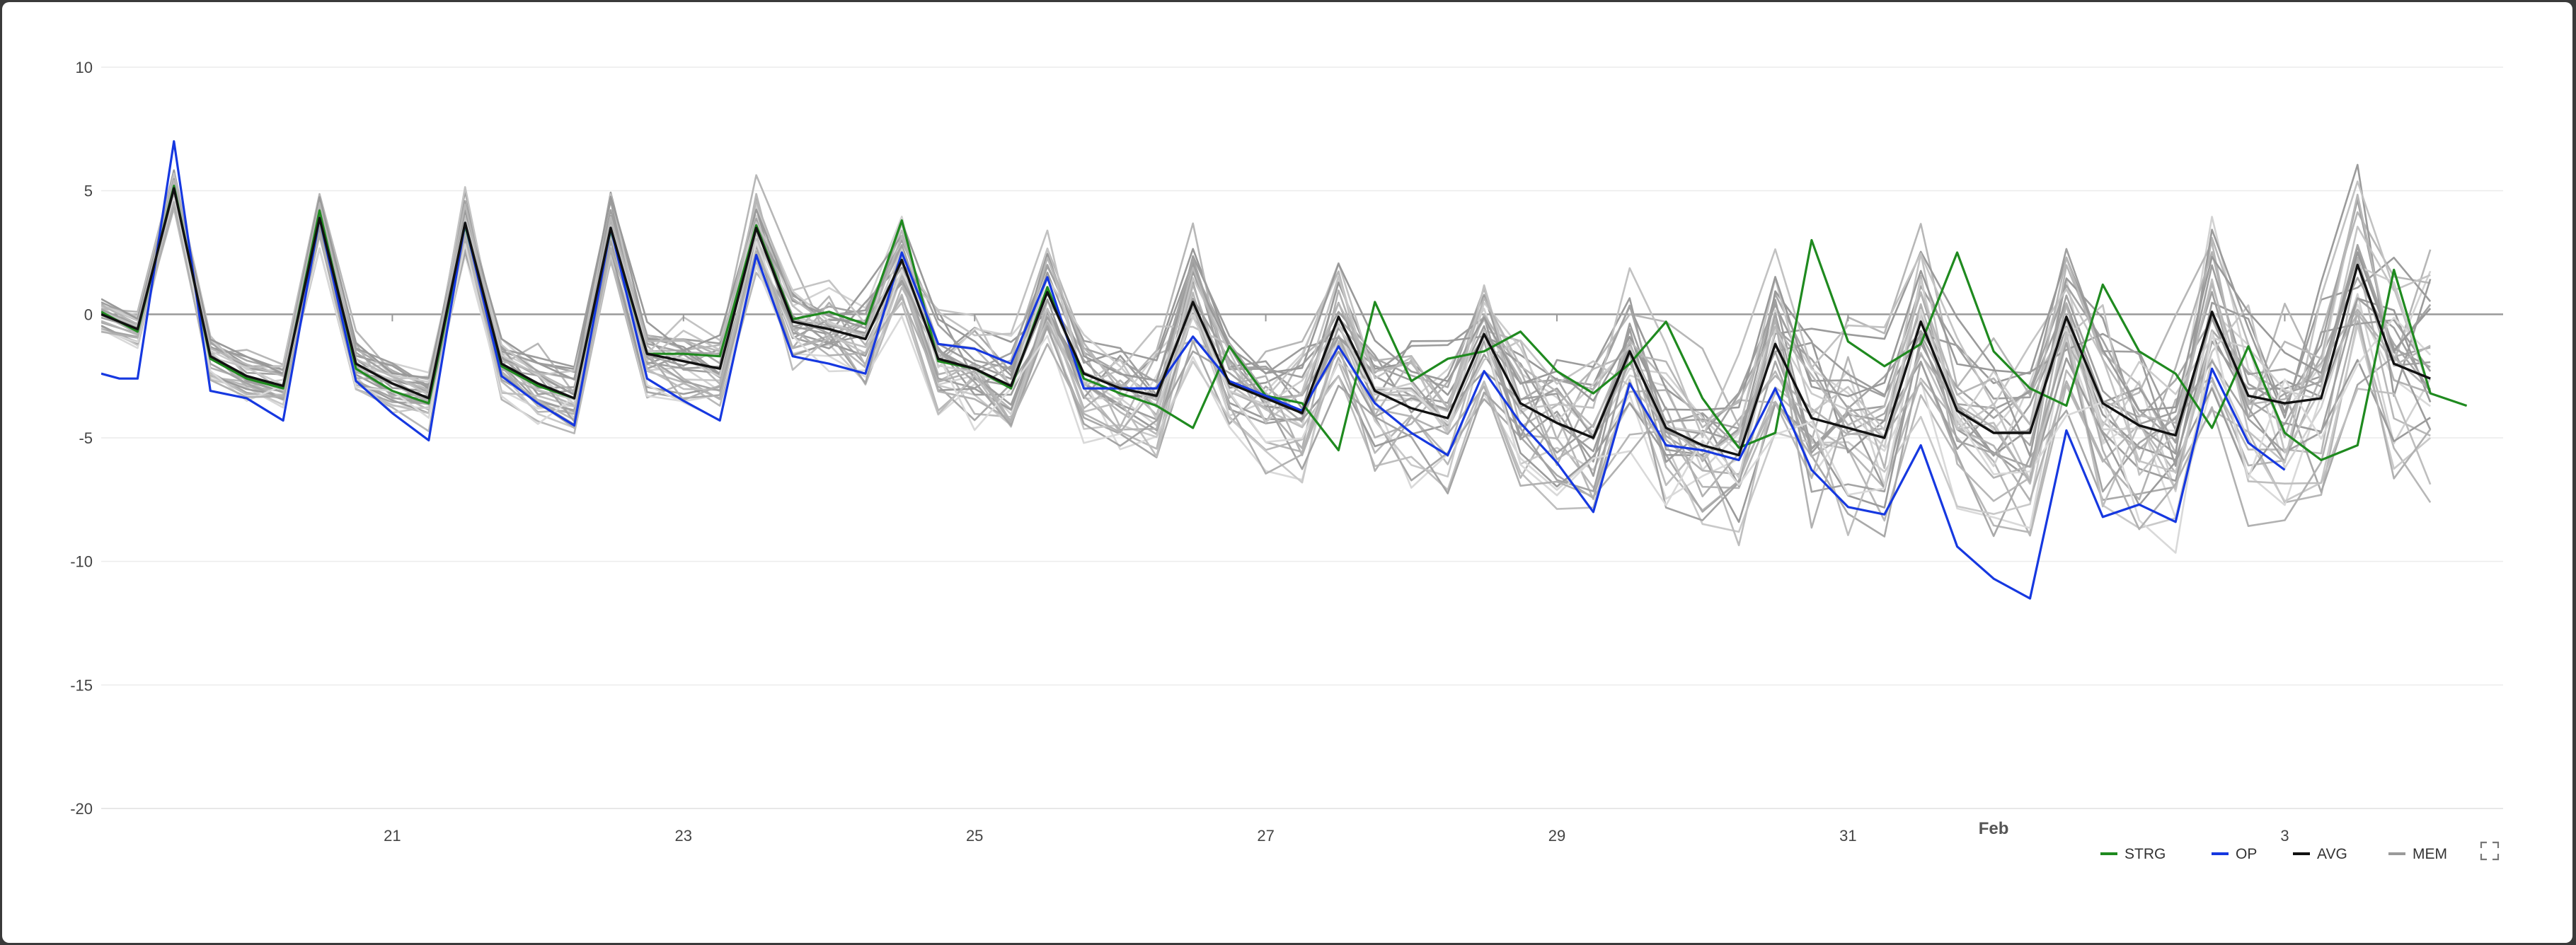  I want to click on y-tick-label: 0, so click(89, 314).